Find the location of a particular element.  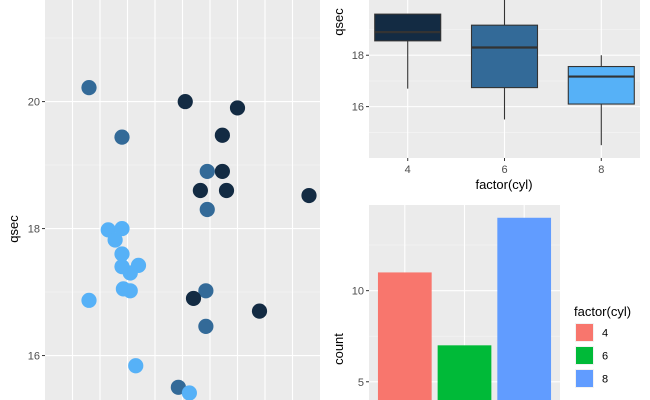

boxplot-x-ticks: 4 6 8 is located at coordinates (504, 167).